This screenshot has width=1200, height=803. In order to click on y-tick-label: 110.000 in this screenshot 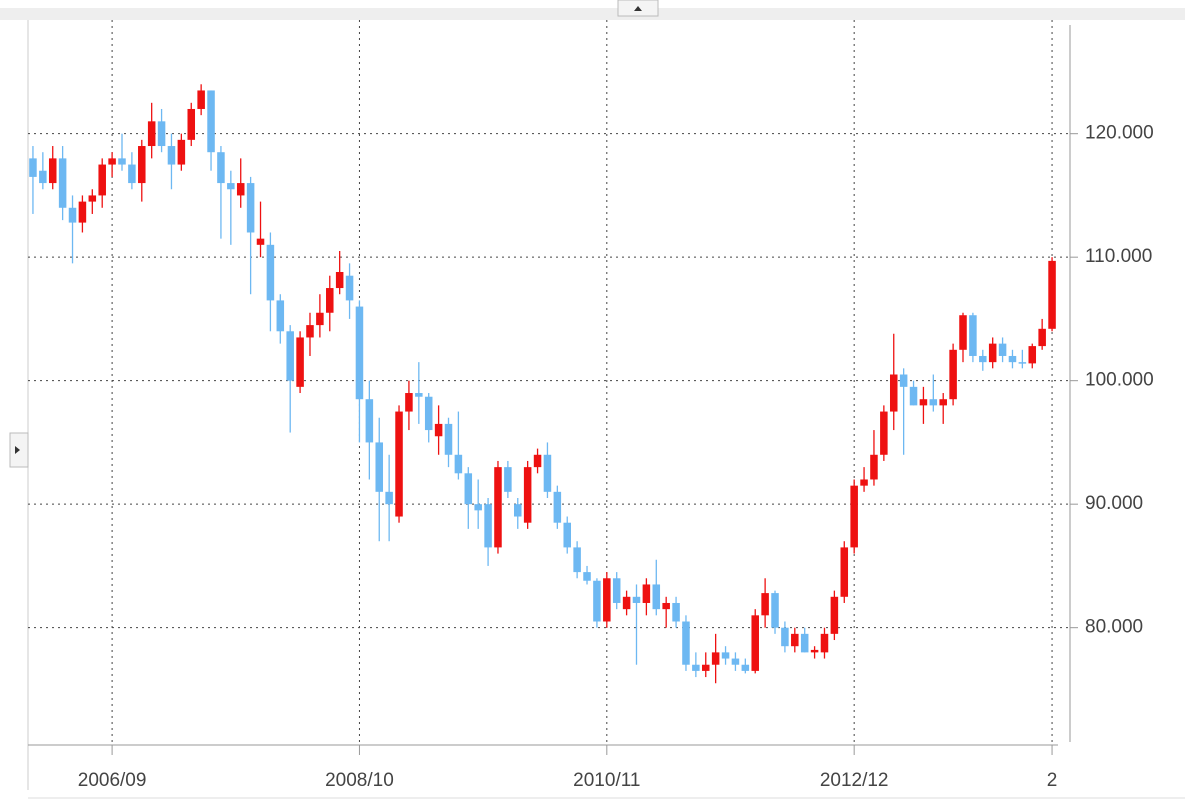, I will do `click(1118, 256)`.